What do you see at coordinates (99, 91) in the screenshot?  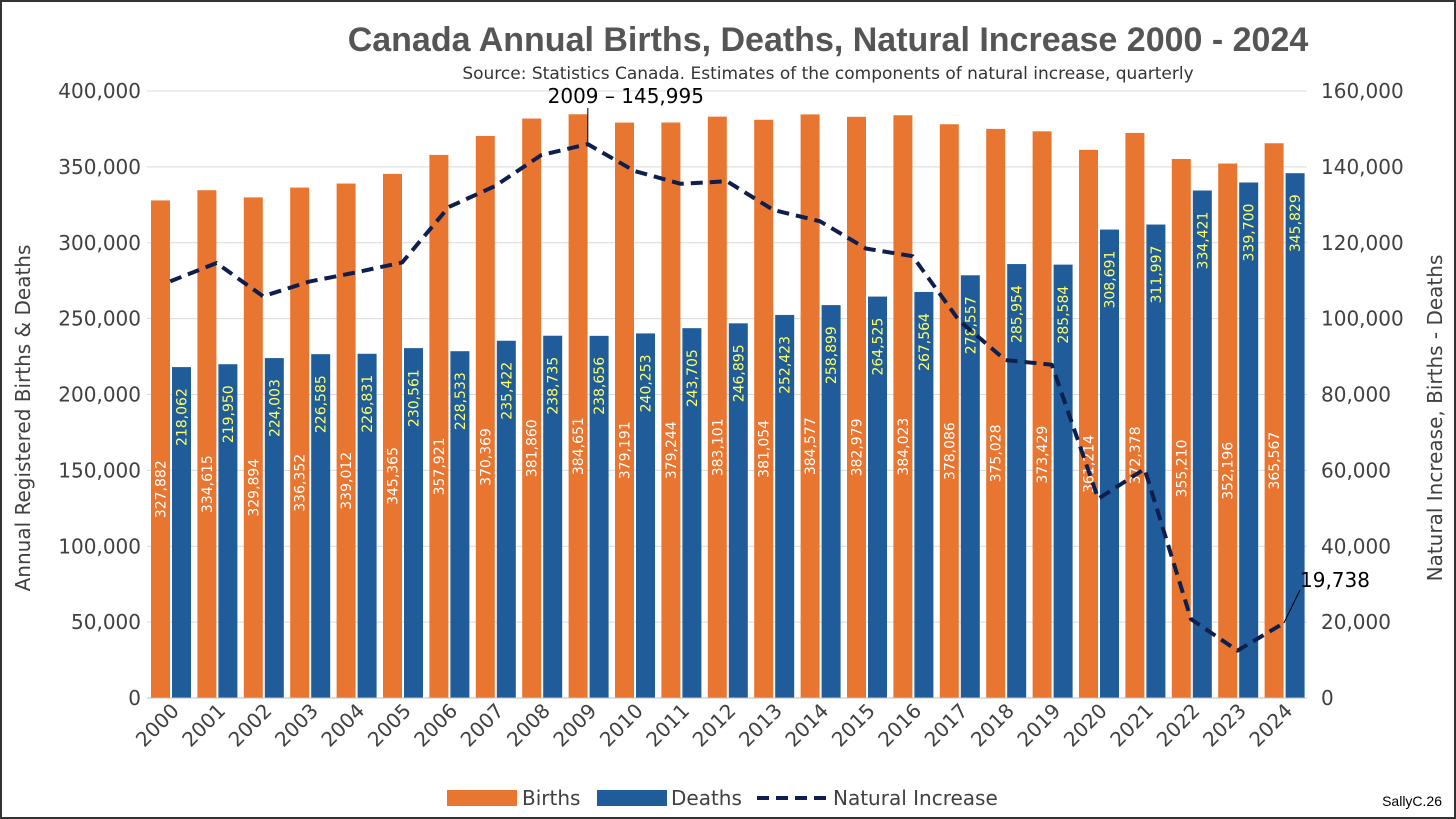 I see `left-tick-label: 400,000` at bounding box center [99, 91].